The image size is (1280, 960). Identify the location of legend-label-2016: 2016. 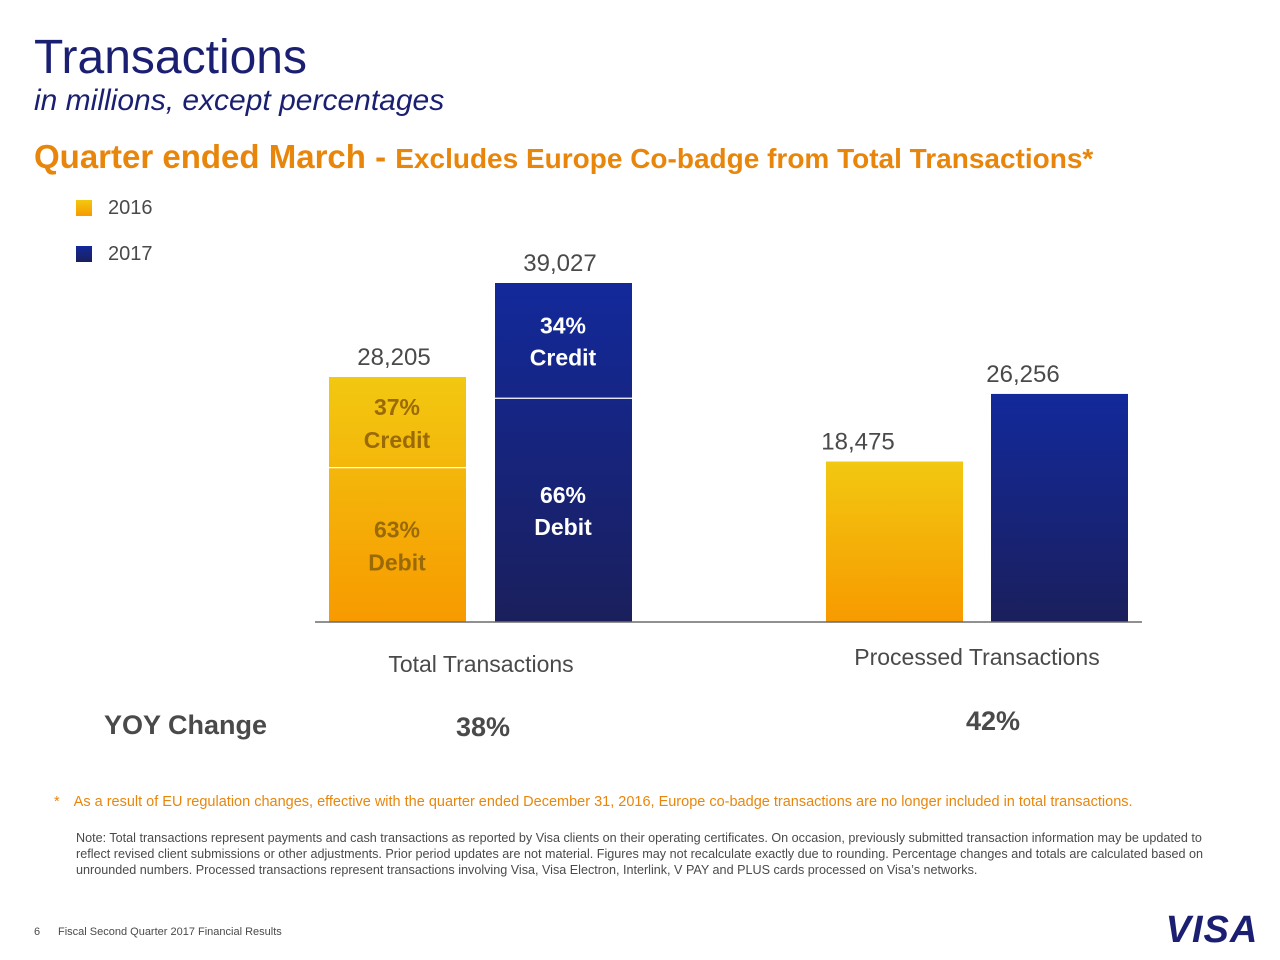
(130, 207).